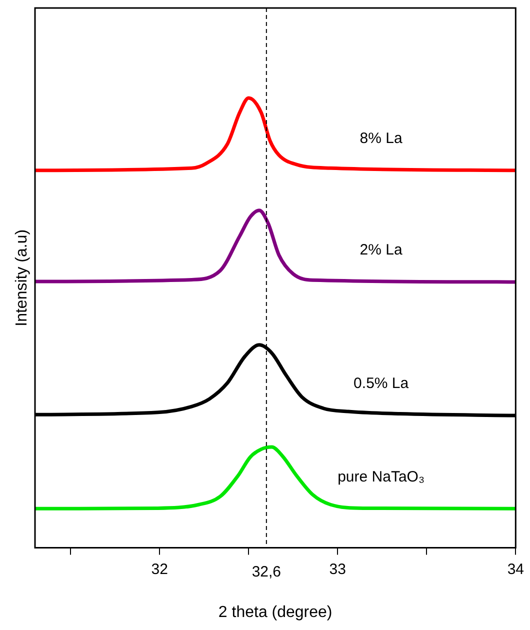 The width and height of the screenshot is (530, 630). What do you see at coordinates (159, 569) in the screenshot?
I see `x-tick-label: 32` at bounding box center [159, 569].